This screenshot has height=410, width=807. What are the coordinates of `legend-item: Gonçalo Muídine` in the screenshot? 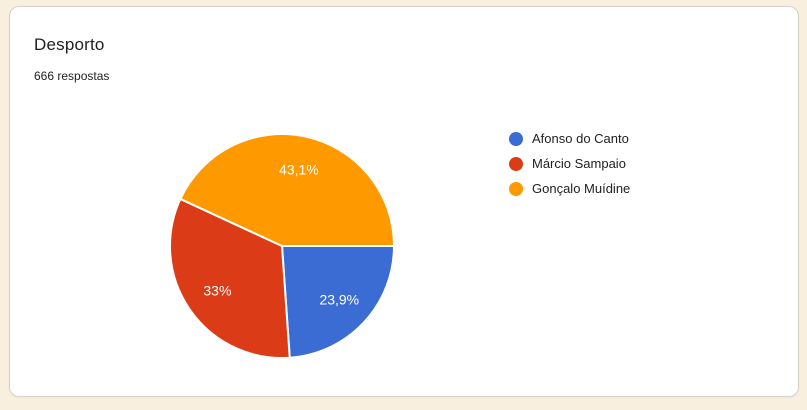 It's located at (569, 188).